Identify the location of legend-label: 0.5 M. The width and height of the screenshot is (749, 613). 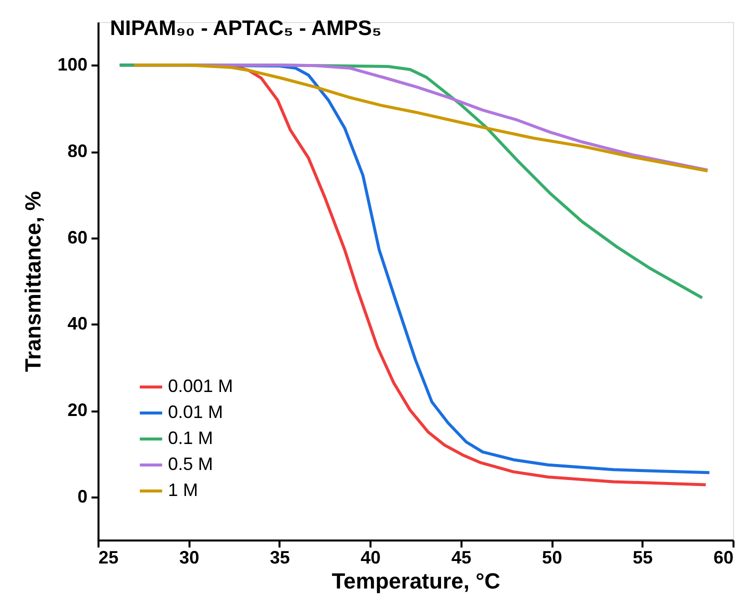
(191, 464).